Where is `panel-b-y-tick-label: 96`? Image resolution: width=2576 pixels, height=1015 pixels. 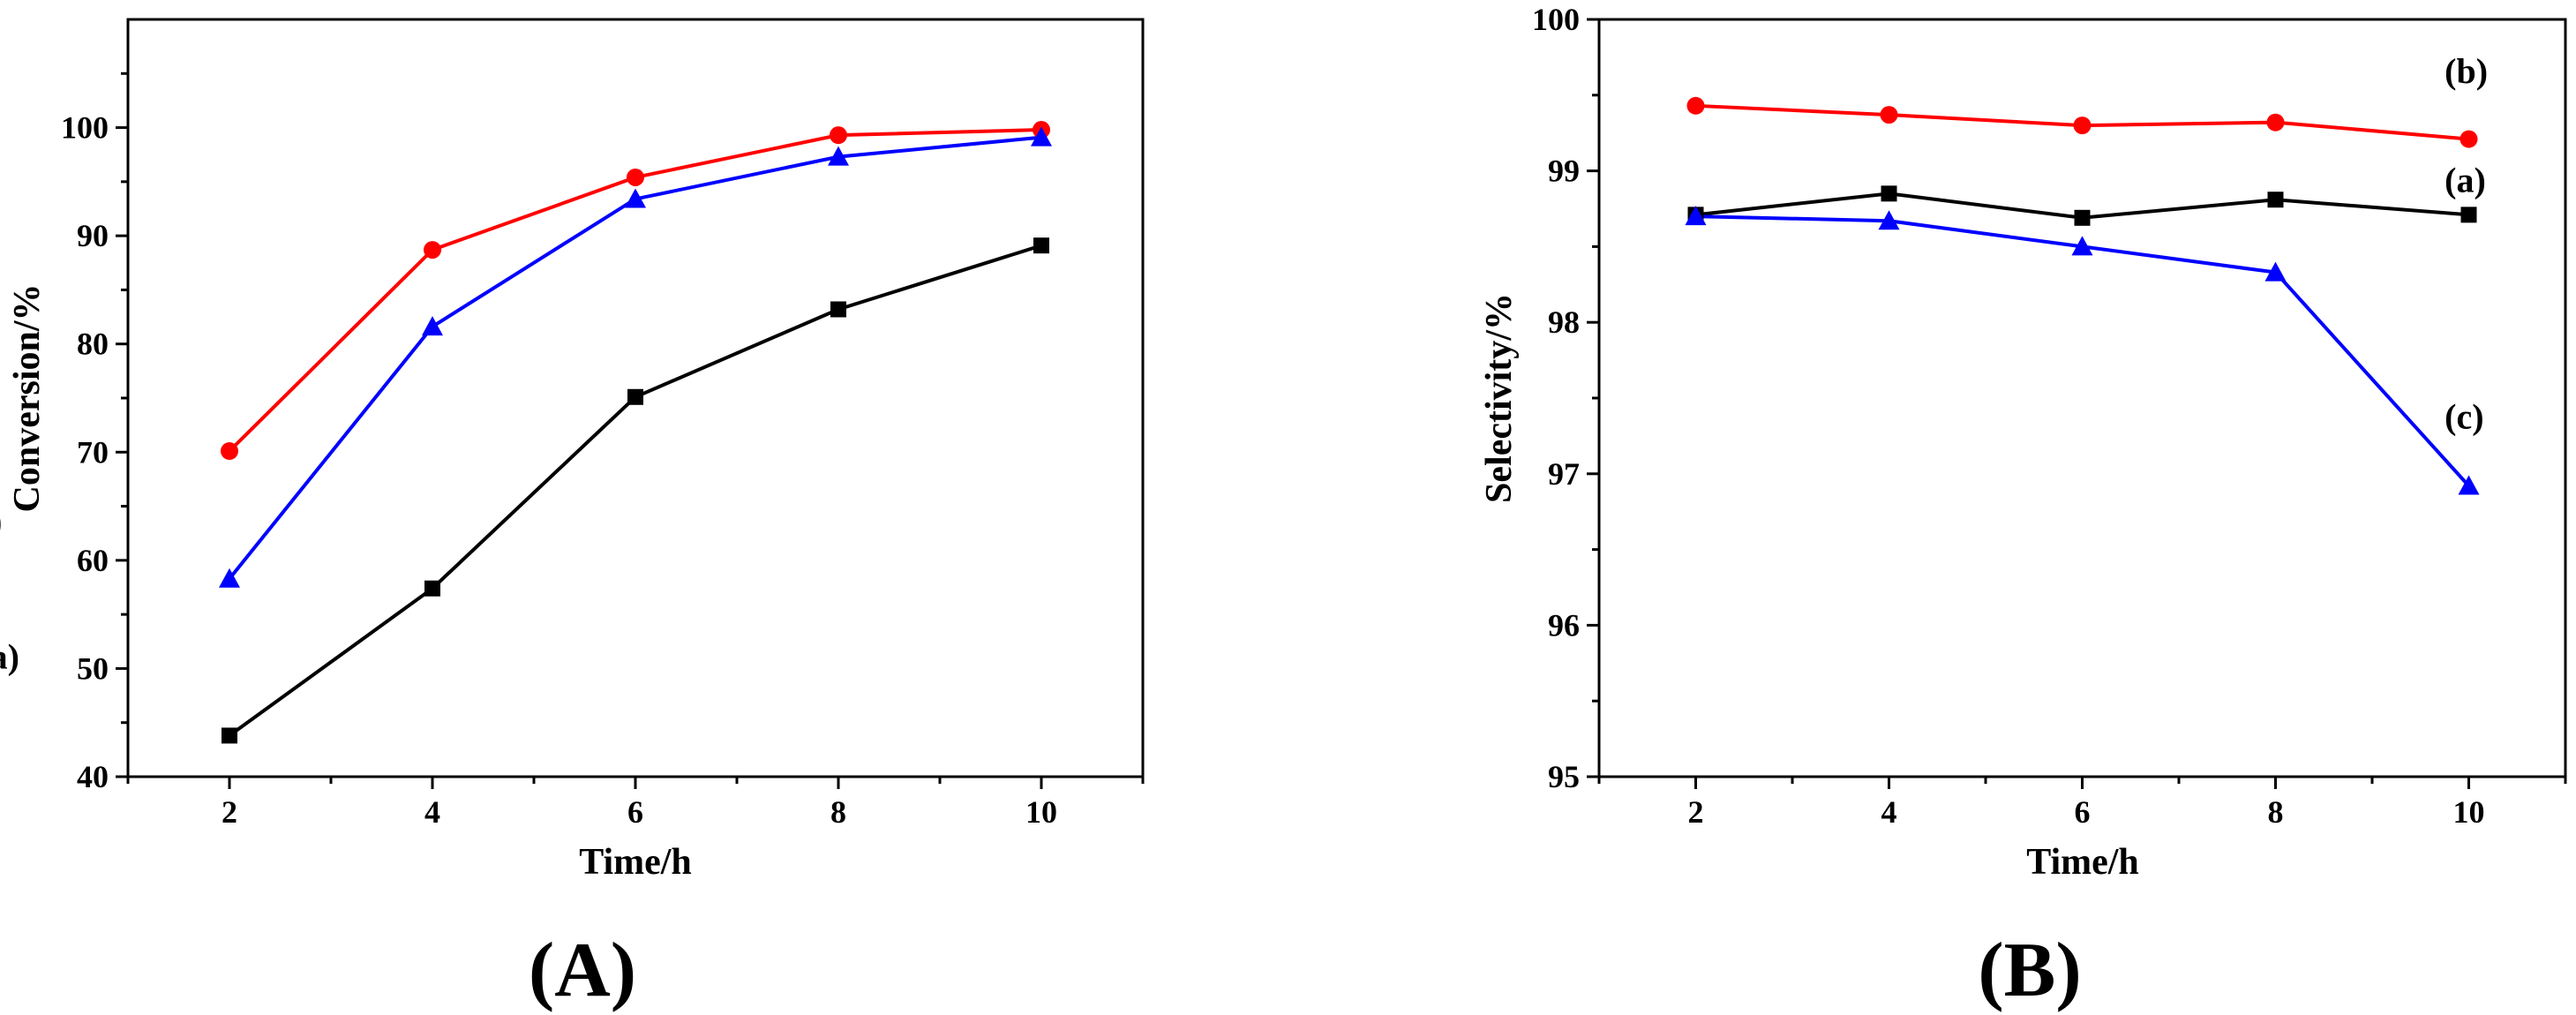
panel-b-y-tick-label: 96 is located at coordinates (1564, 625).